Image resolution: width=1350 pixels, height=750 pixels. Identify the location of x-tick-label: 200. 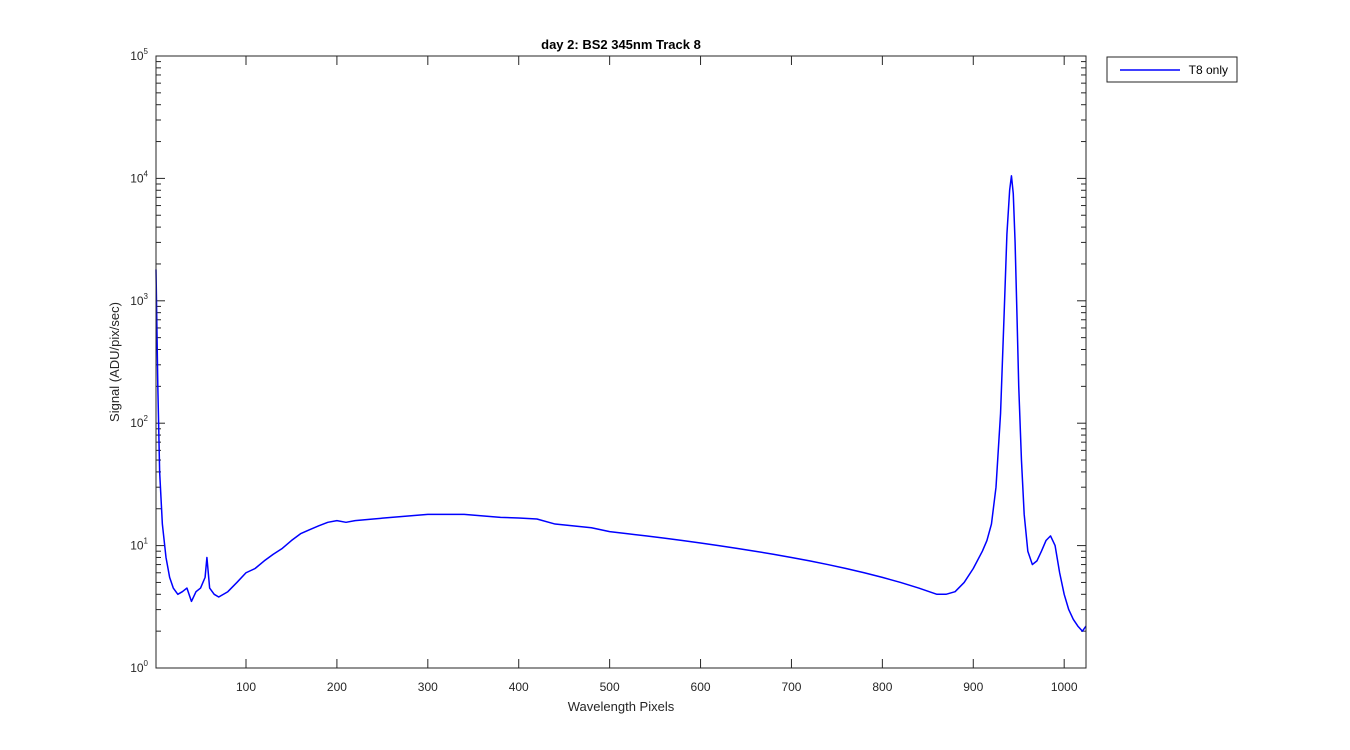
(337, 687).